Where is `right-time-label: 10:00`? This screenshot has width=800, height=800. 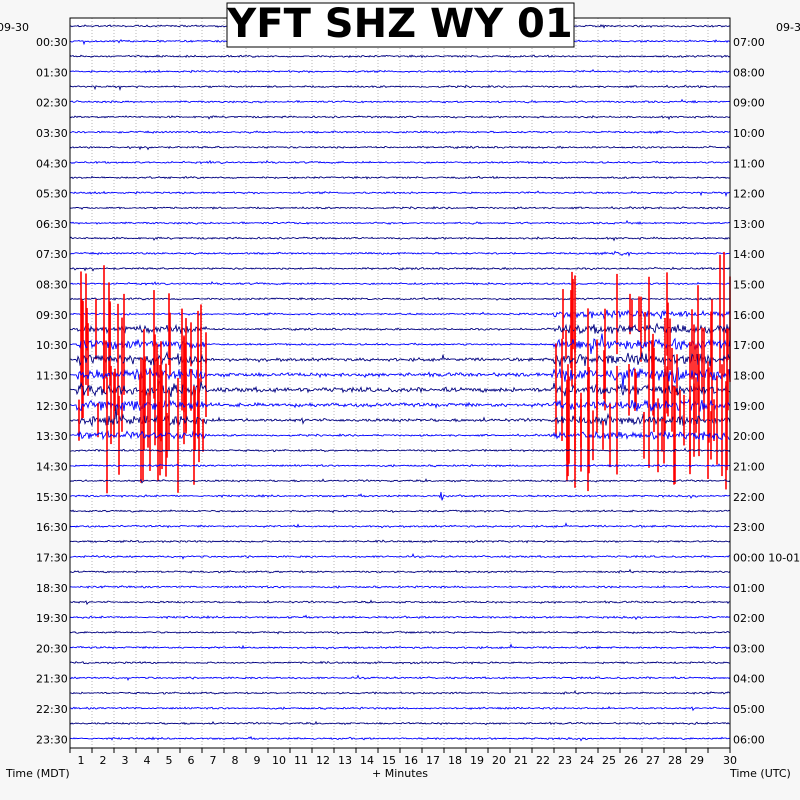 right-time-label: 10:00 is located at coordinates (749, 133).